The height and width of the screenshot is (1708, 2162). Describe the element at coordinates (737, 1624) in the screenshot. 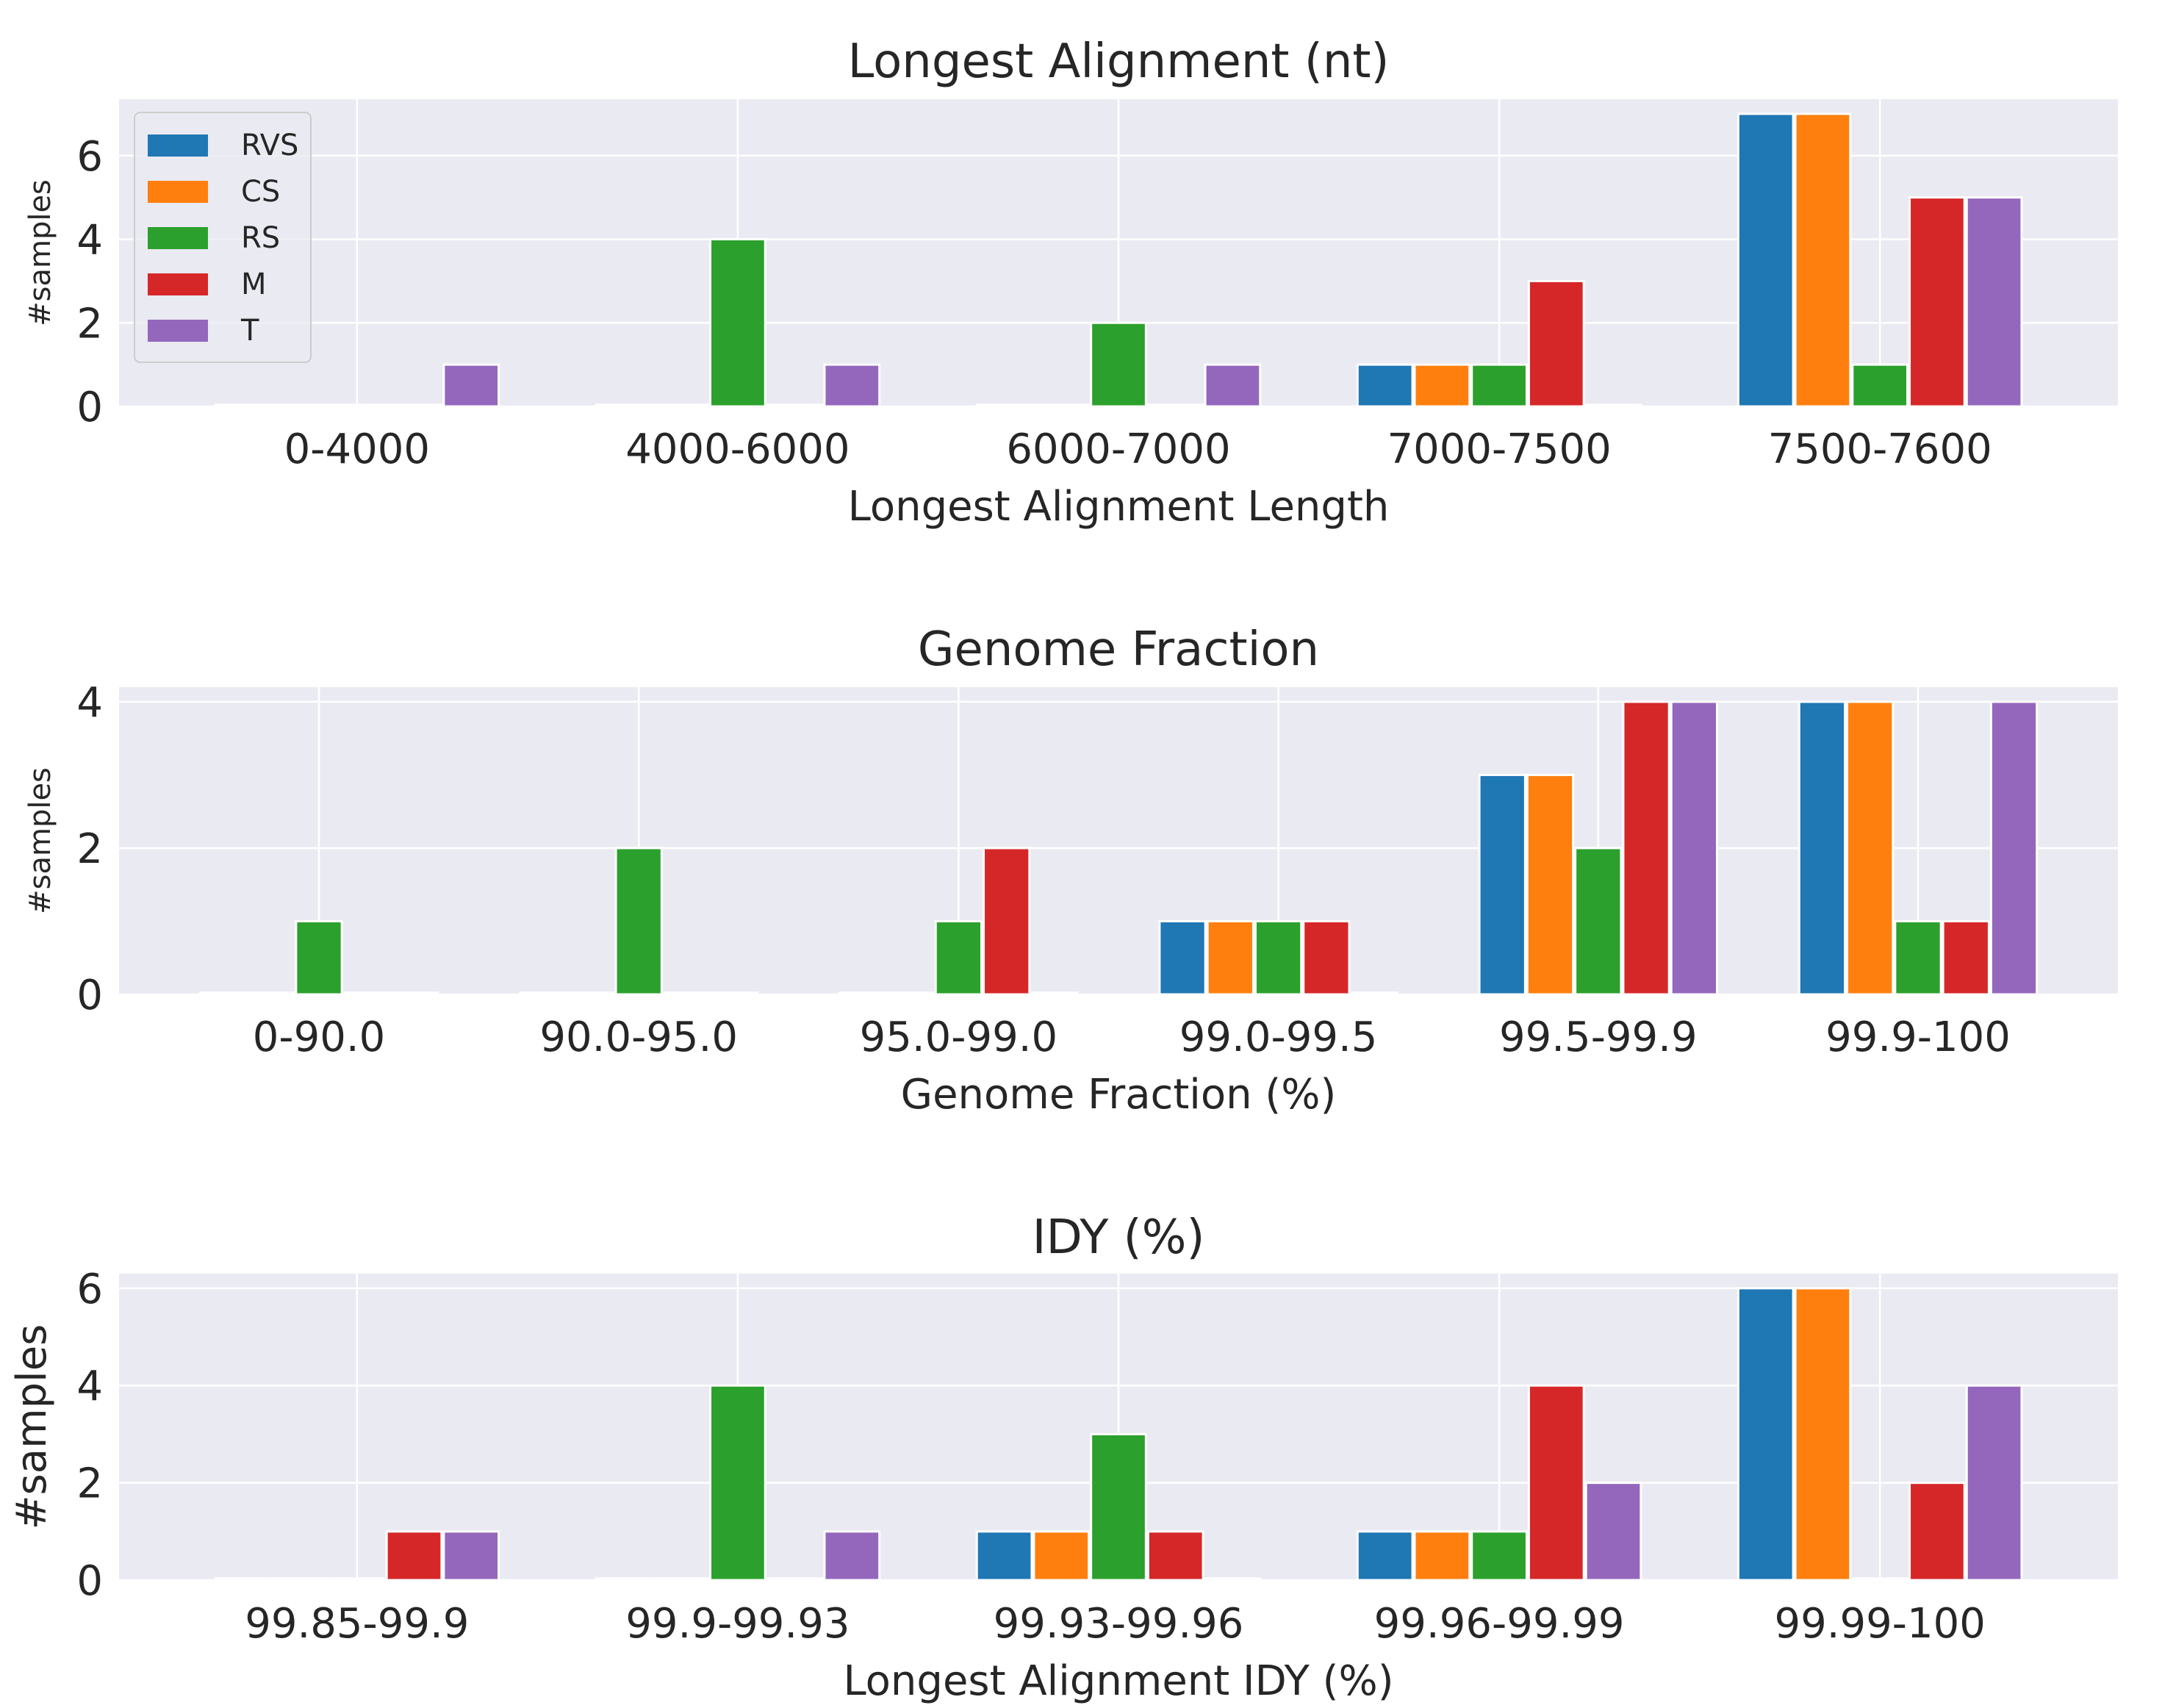

I see `x-tick-label: 99.9-99.93` at that location.